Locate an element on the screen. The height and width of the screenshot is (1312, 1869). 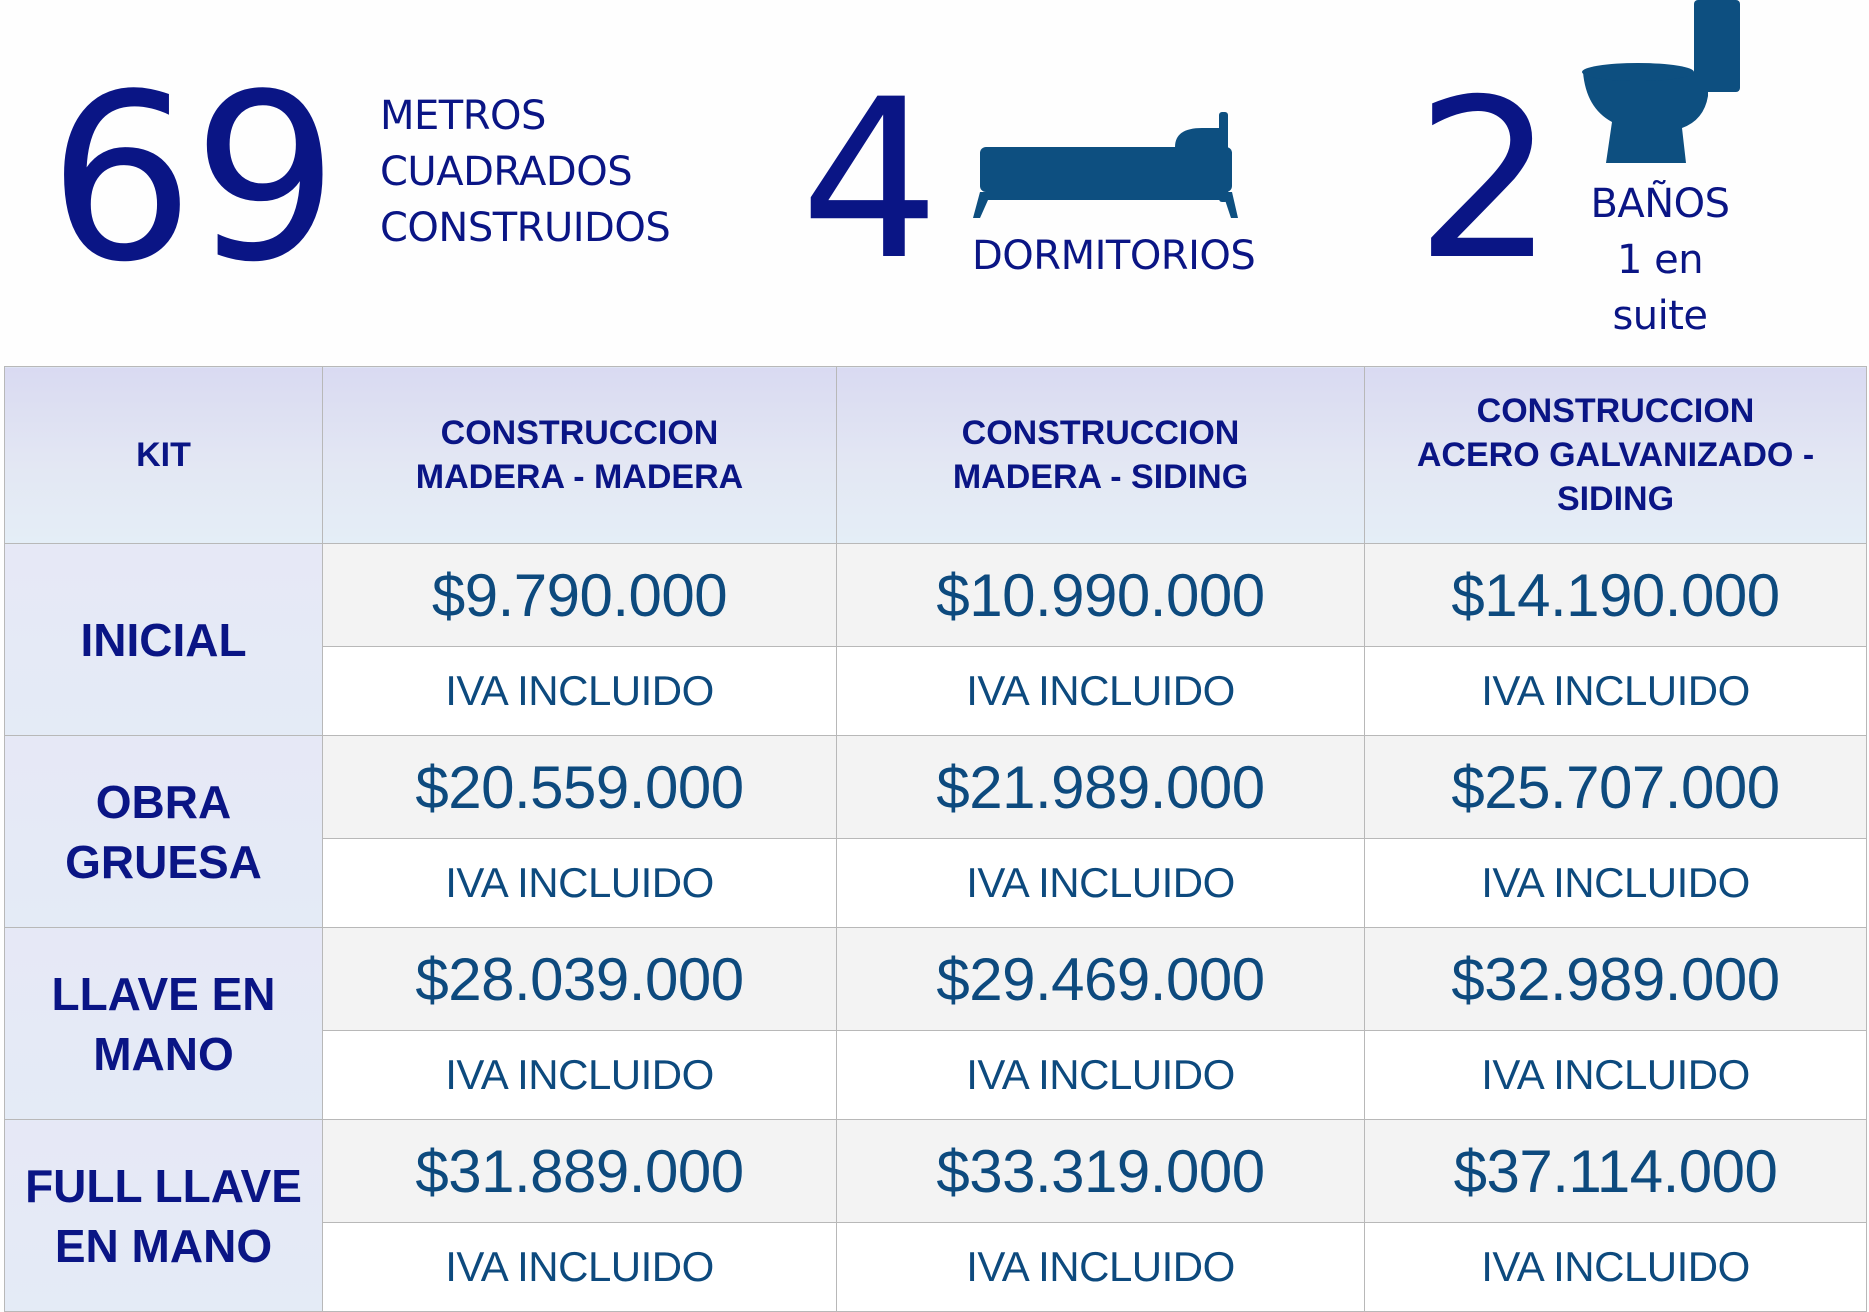
bathrooms-label-line: BAÑOS is located at coordinates (1660, 204).